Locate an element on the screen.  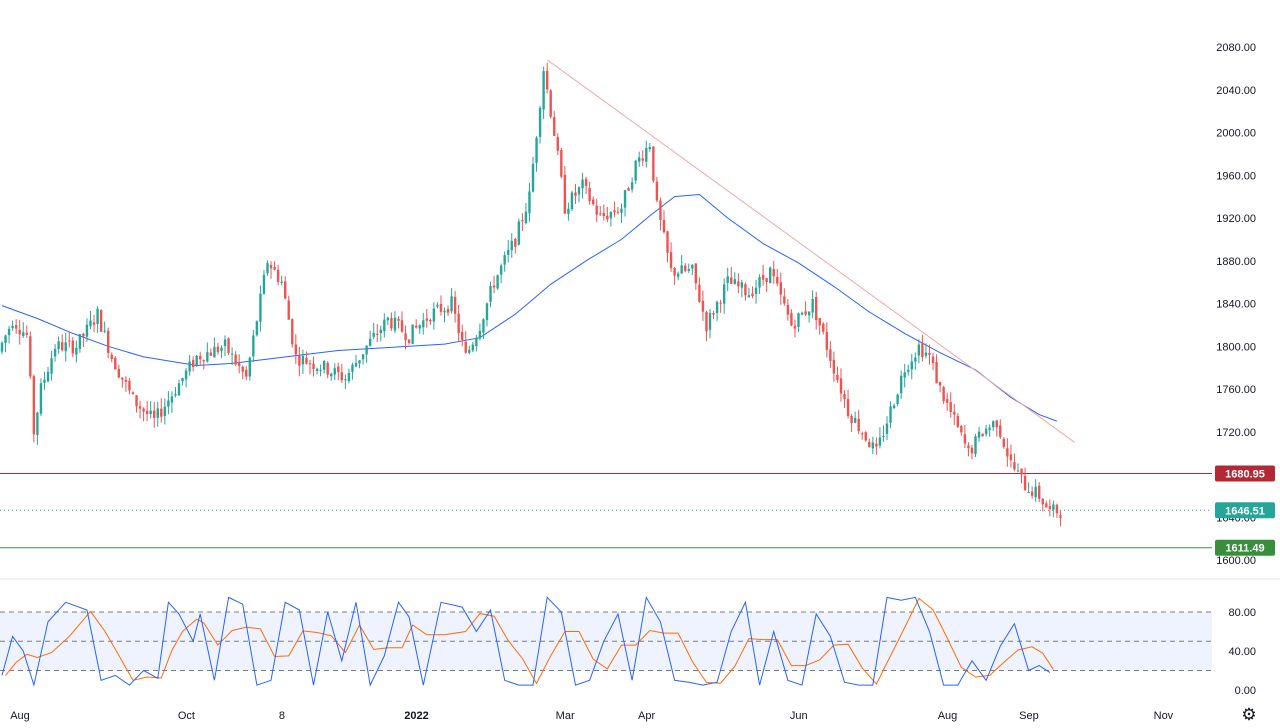
stochastic-pane is located at coordinates (606, 641).